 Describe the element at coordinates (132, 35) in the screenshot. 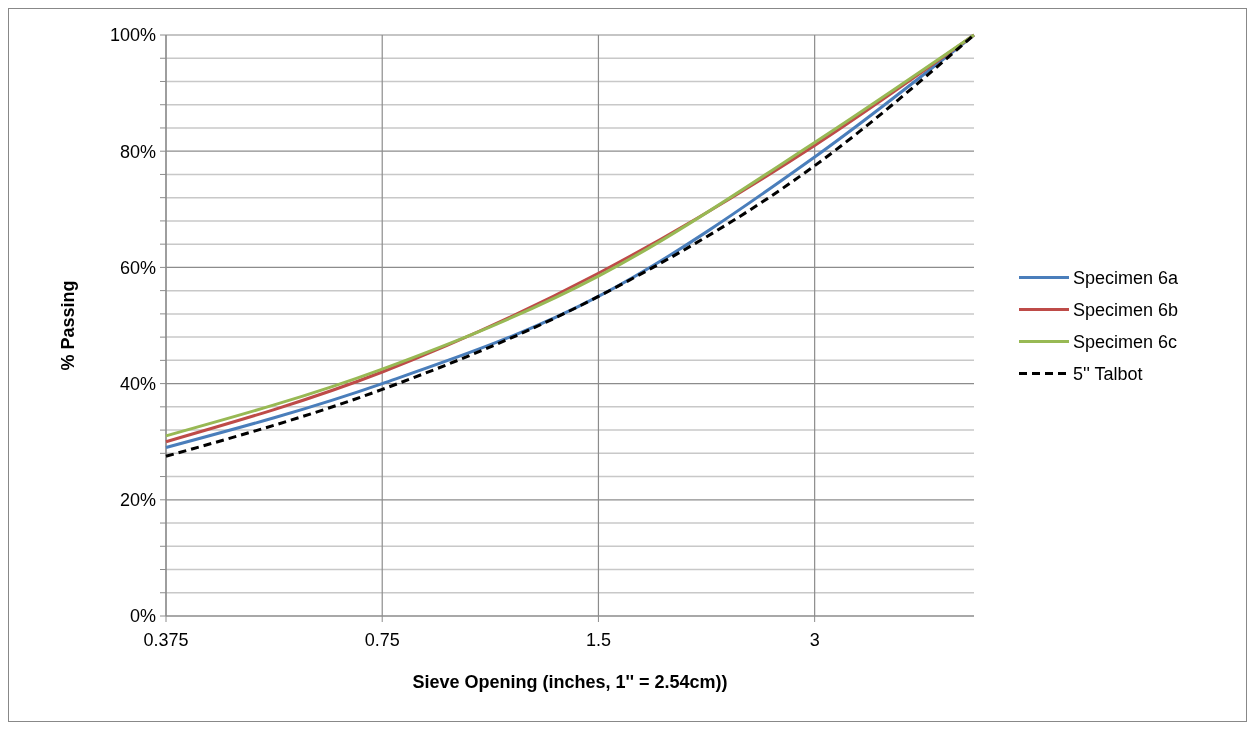

I see `y-tick-label: 100%` at that location.